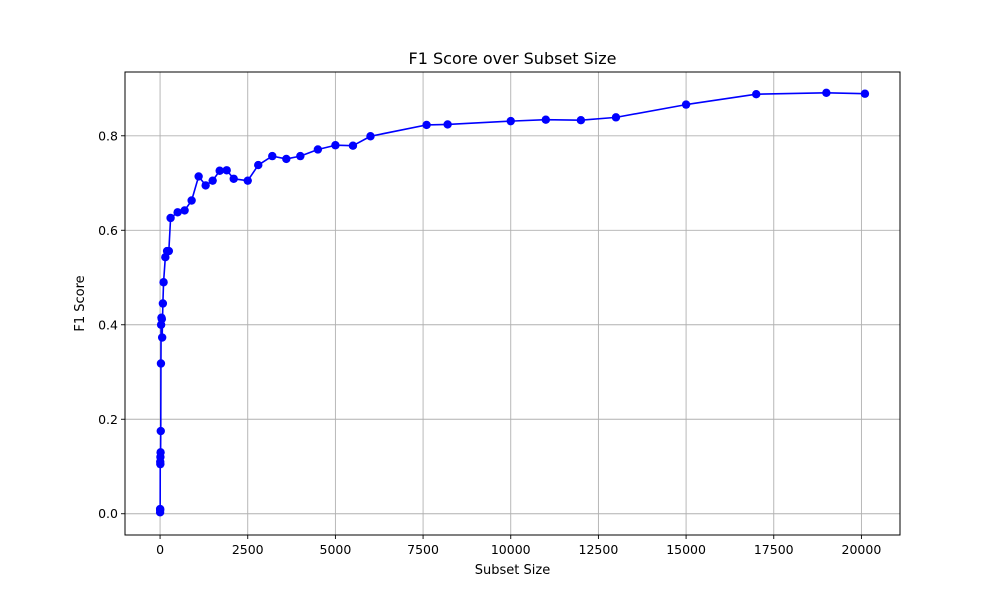 The image size is (1000, 600). Describe the element at coordinates (108, 230) in the screenshot. I see `y-tick-label: 0.6` at that location.